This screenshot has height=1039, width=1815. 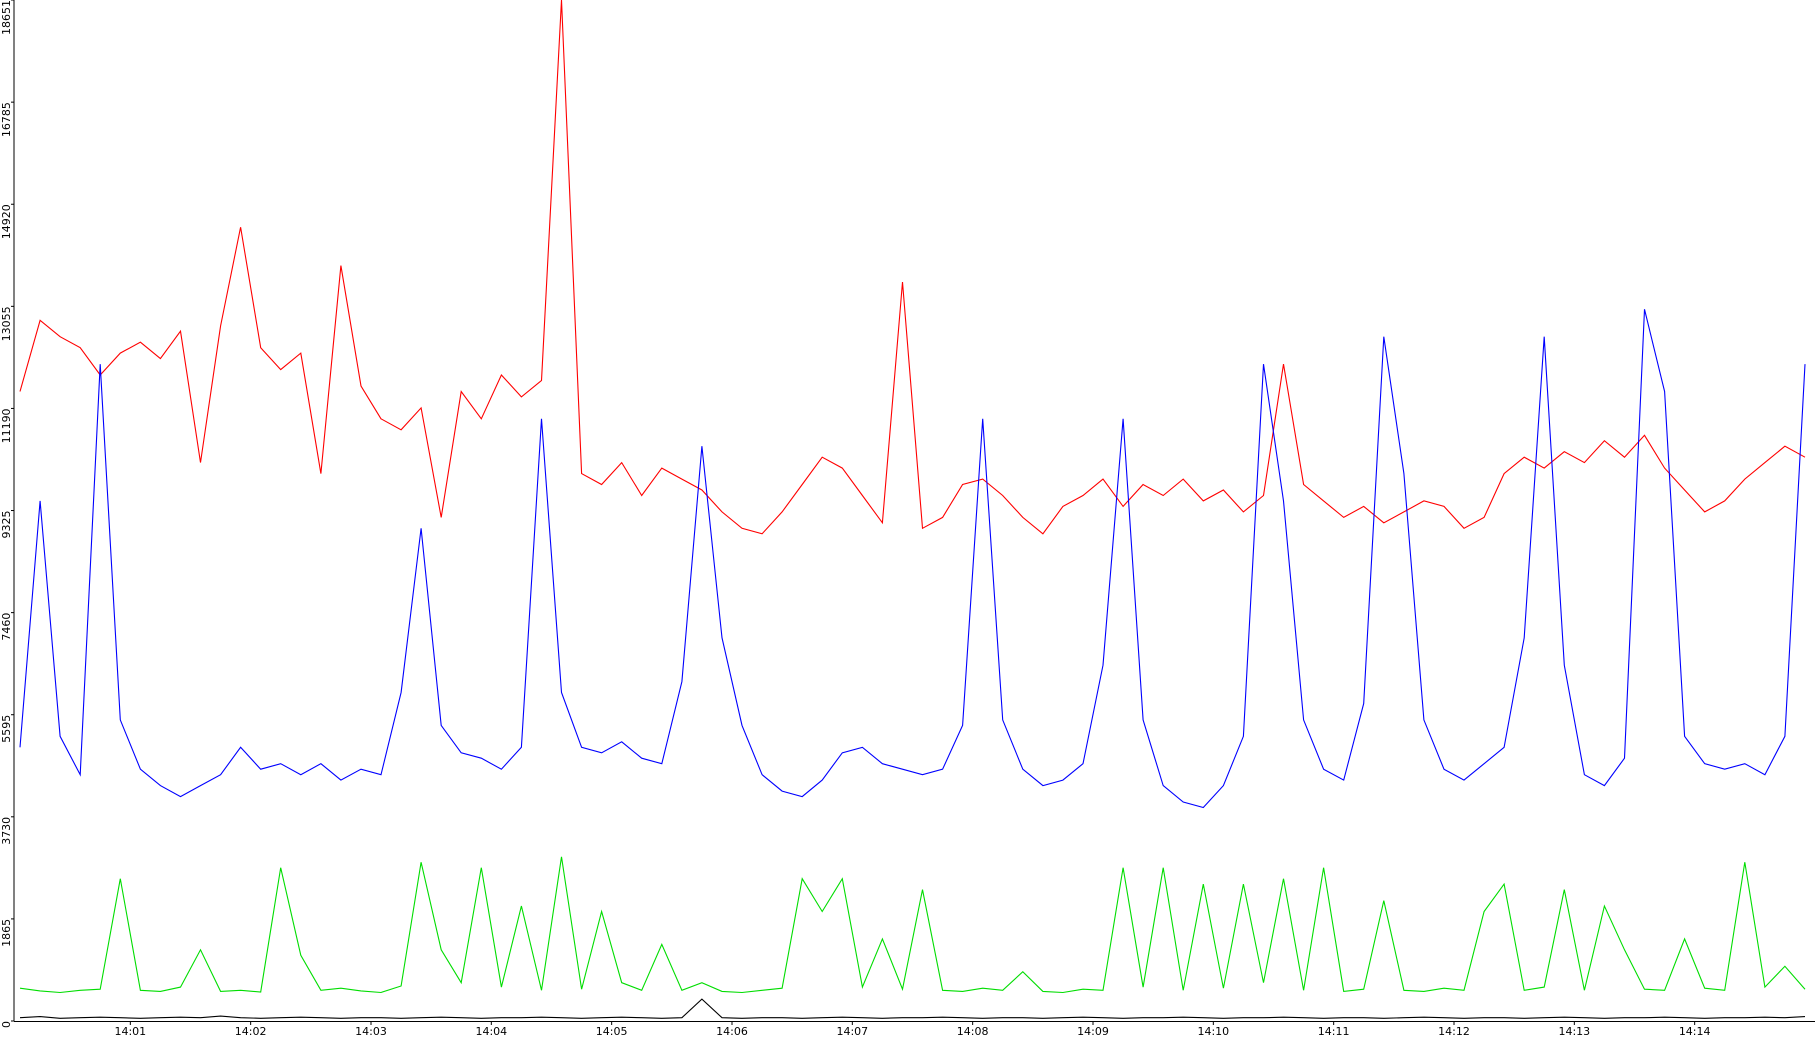 What do you see at coordinates (612, 1031) in the screenshot?
I see `x-tick-label: 14:05` at bounding box center [612, 1031].